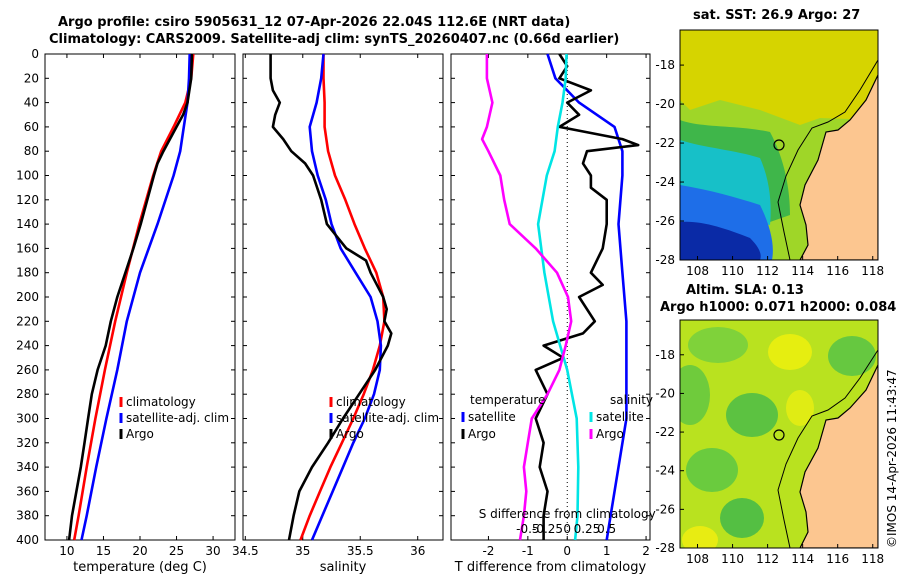 The width and height of the screenshot is (900, 580). I want to click on sst_map-lat-label: -20, so click(665, 104).